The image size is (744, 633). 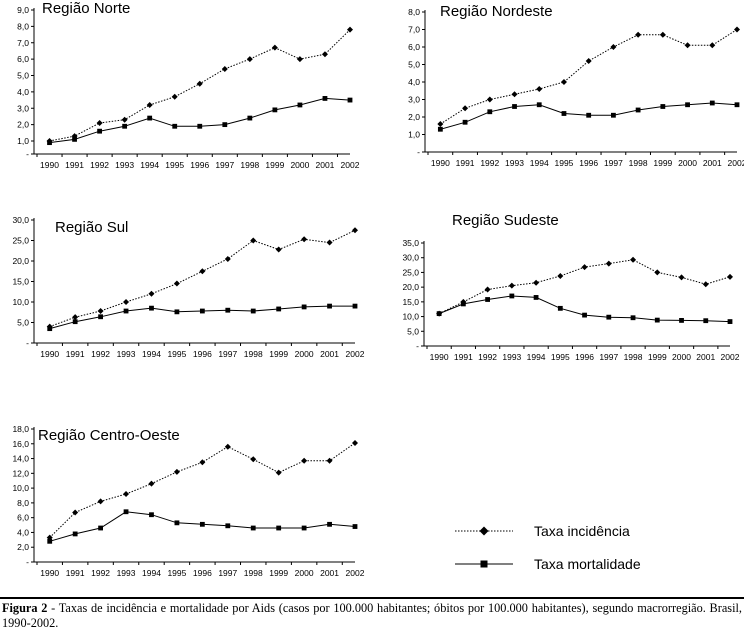 What do you see at coordinates (589, 77) in the screenshot?
I see `incidence-line` at bounding box center [589, 77].